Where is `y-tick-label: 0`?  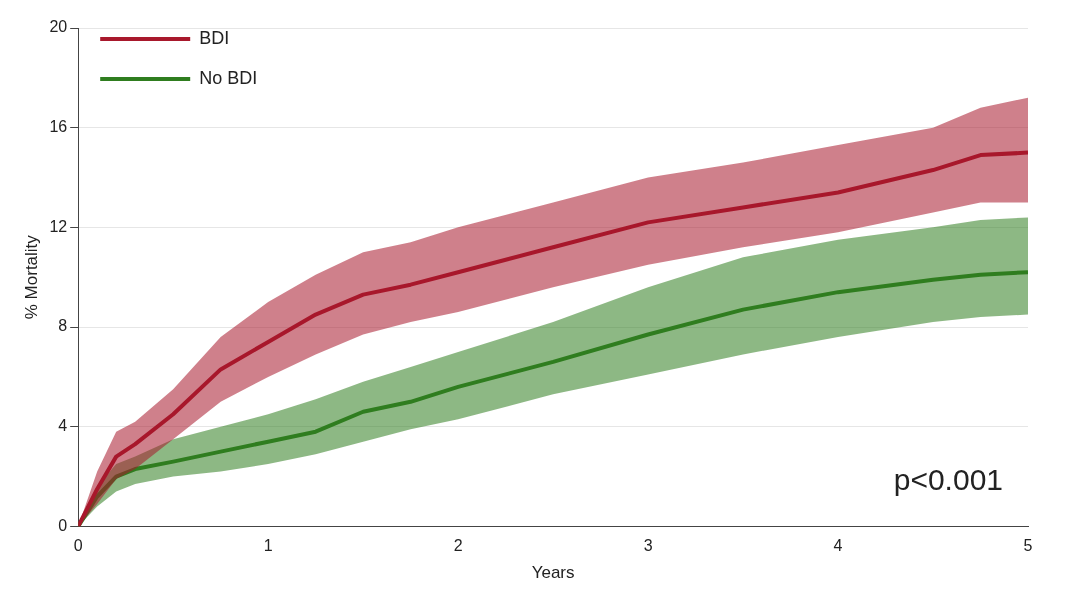
y-tick-label: 0 is located at coordinates (63, 525).